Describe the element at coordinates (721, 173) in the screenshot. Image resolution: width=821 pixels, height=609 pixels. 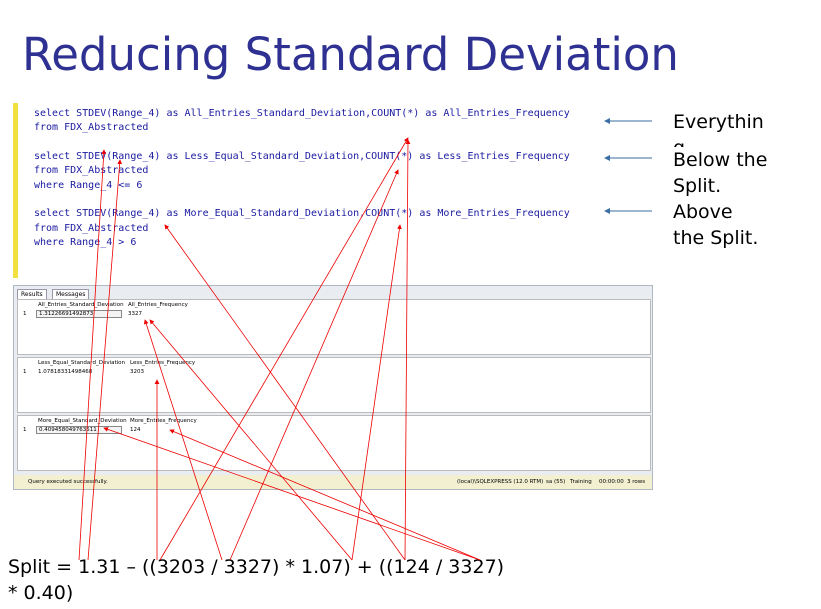
I see `side-label: Below the Split.` at that location.